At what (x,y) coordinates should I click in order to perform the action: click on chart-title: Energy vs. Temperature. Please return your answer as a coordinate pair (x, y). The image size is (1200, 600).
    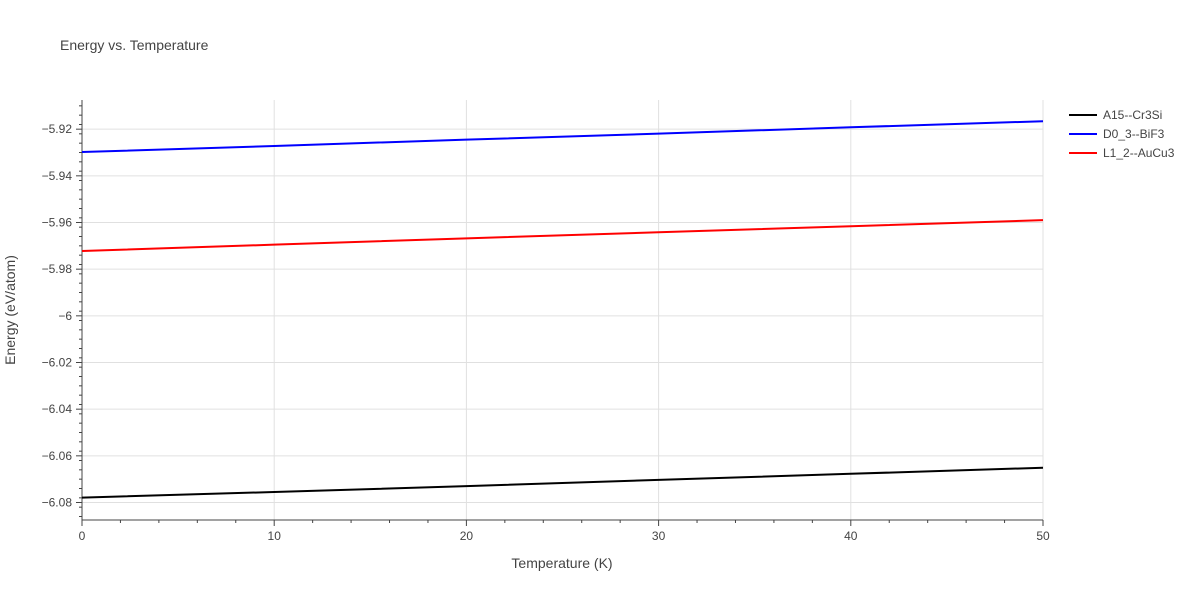
    Looking at the image, I should click on (134, 45).